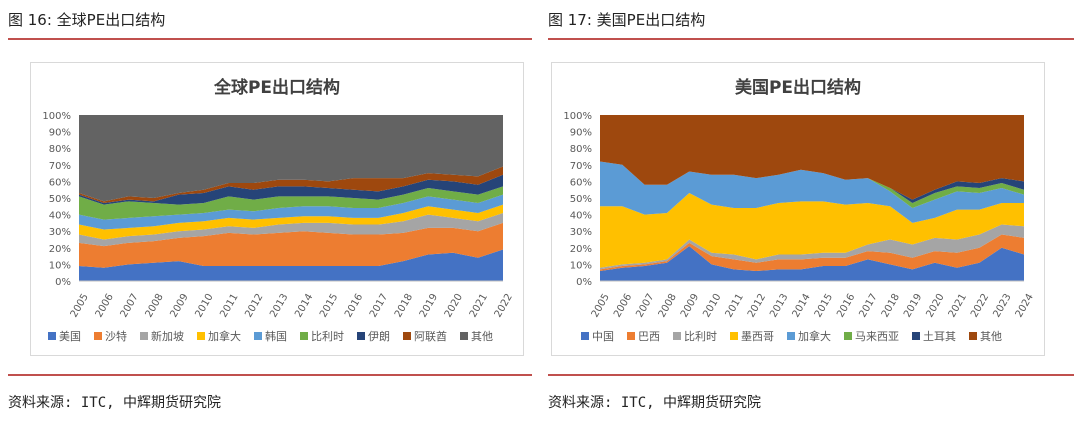 The image size is (1080, 422). I want to click on chart-title: 美国PE出口结构, so click(798, 87).